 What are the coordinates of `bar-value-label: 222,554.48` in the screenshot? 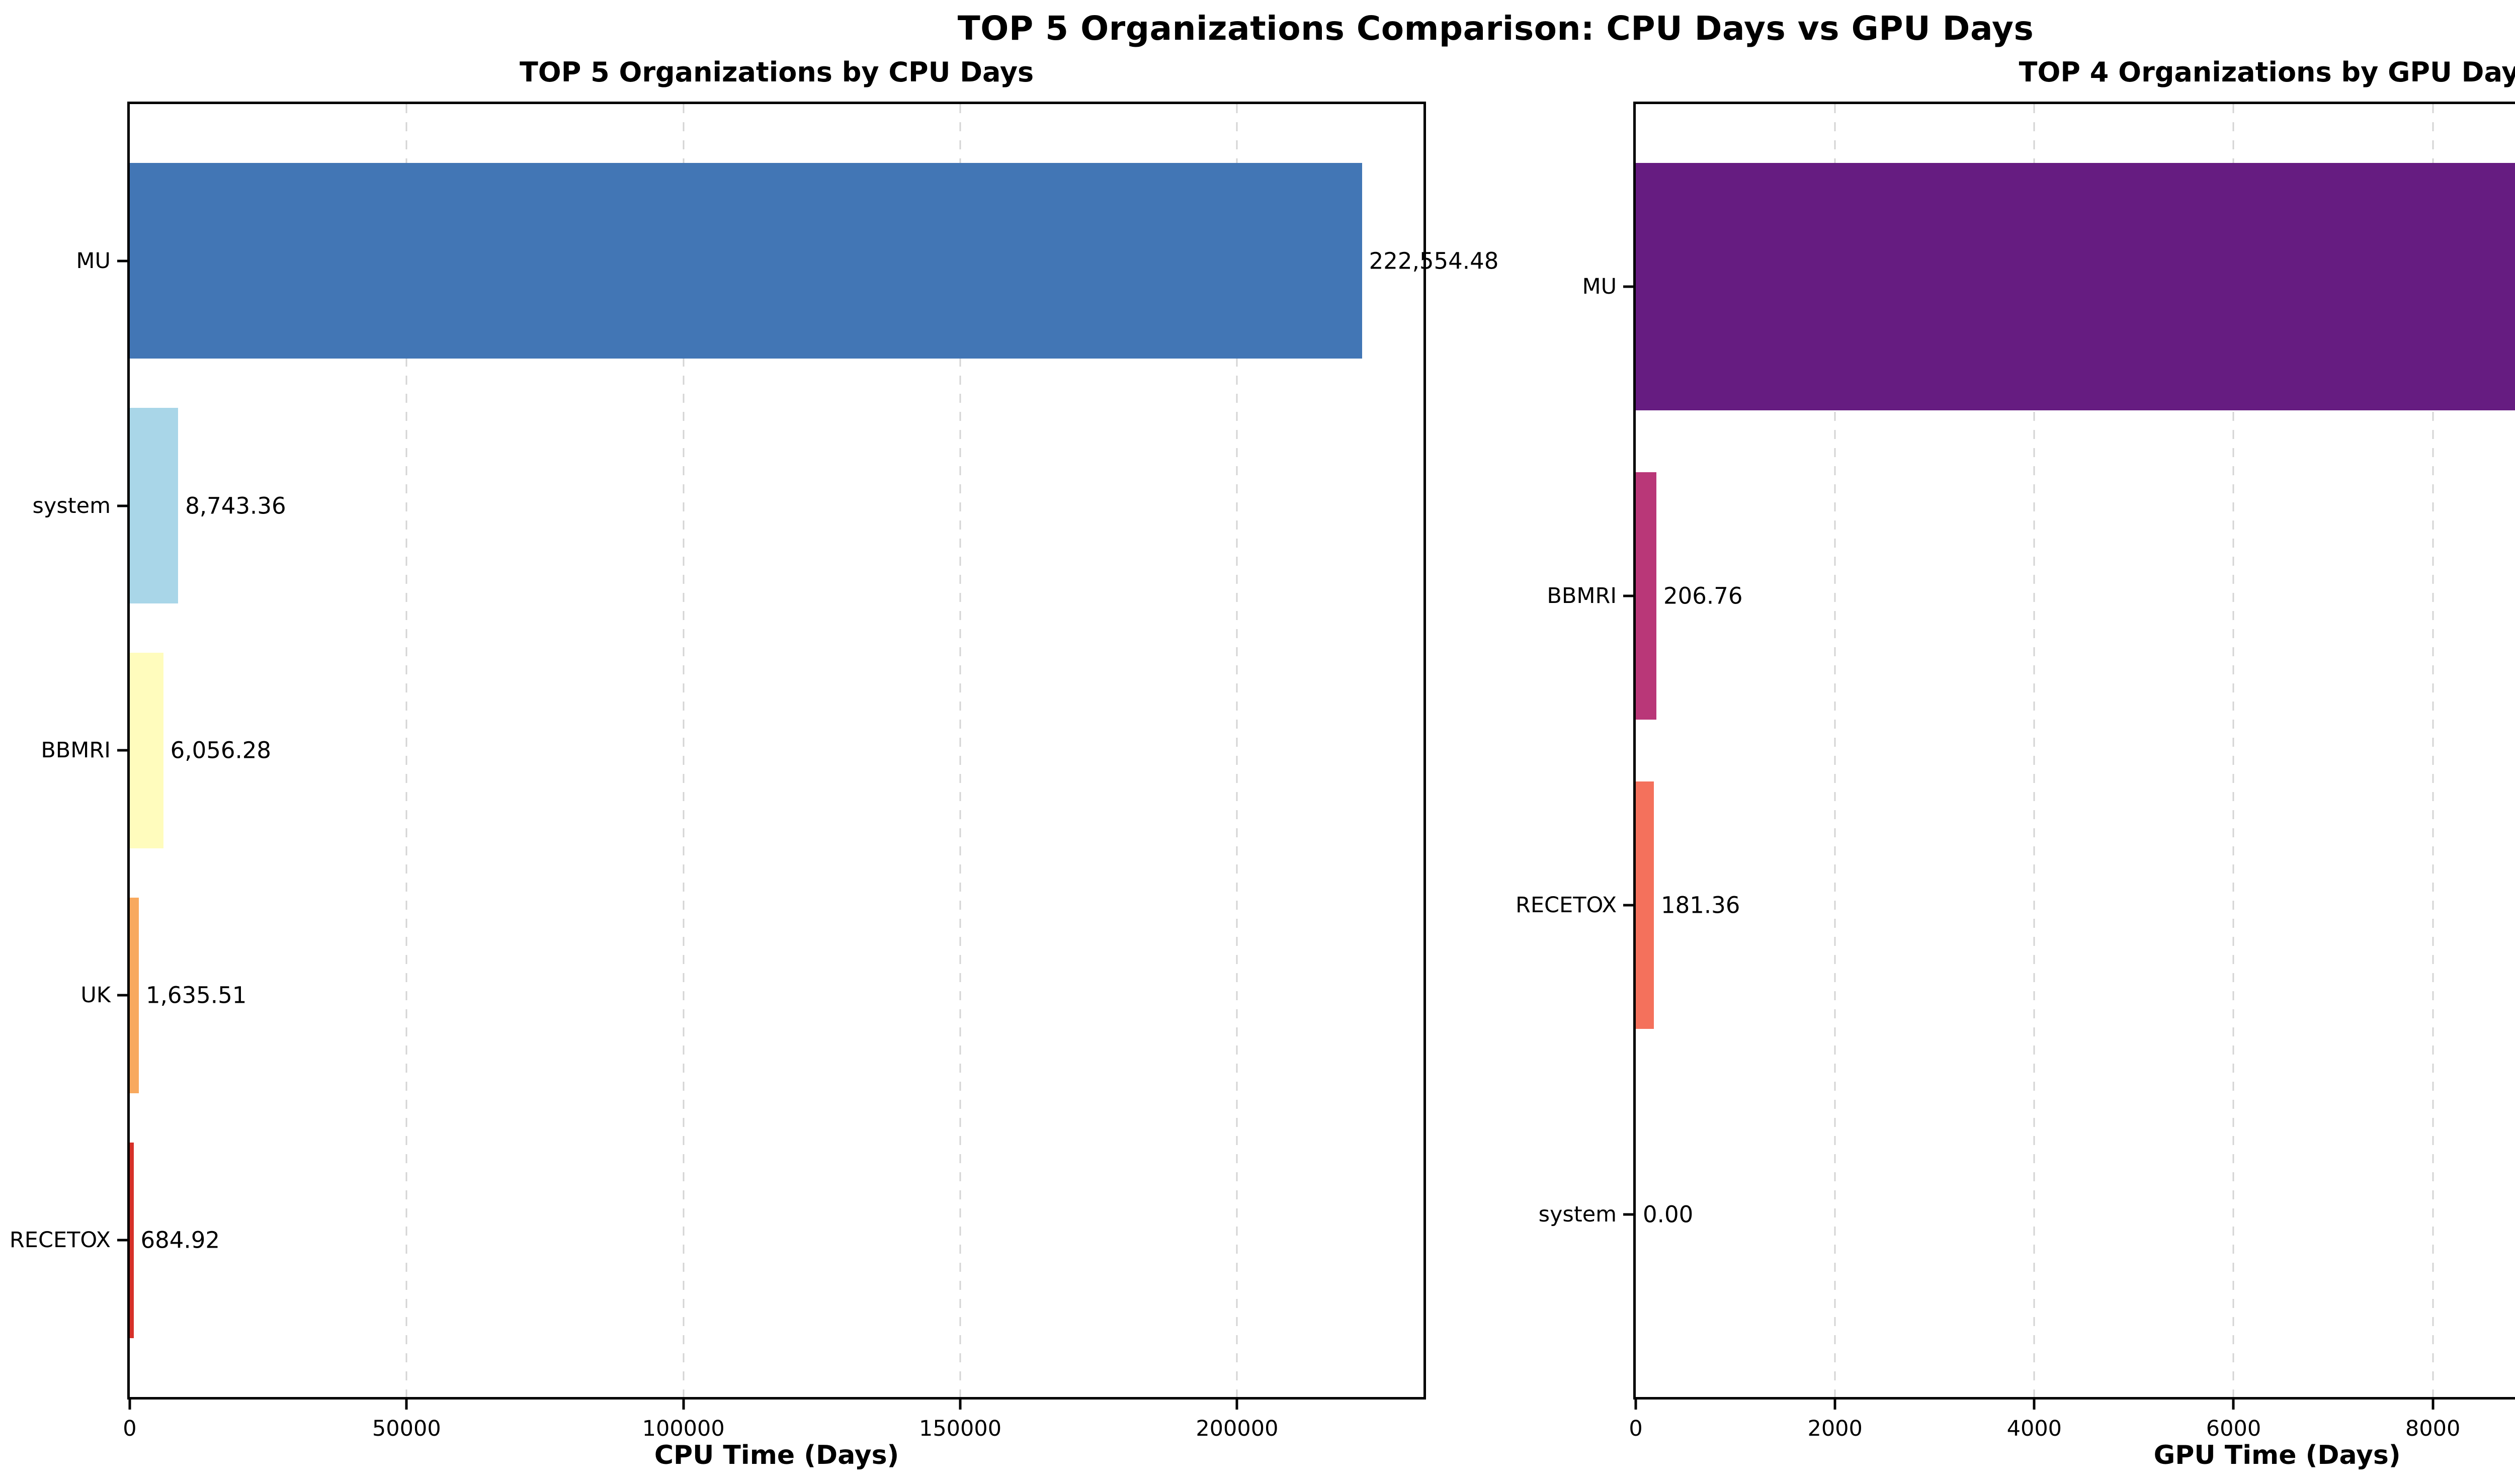 It's located at (1434, 261).